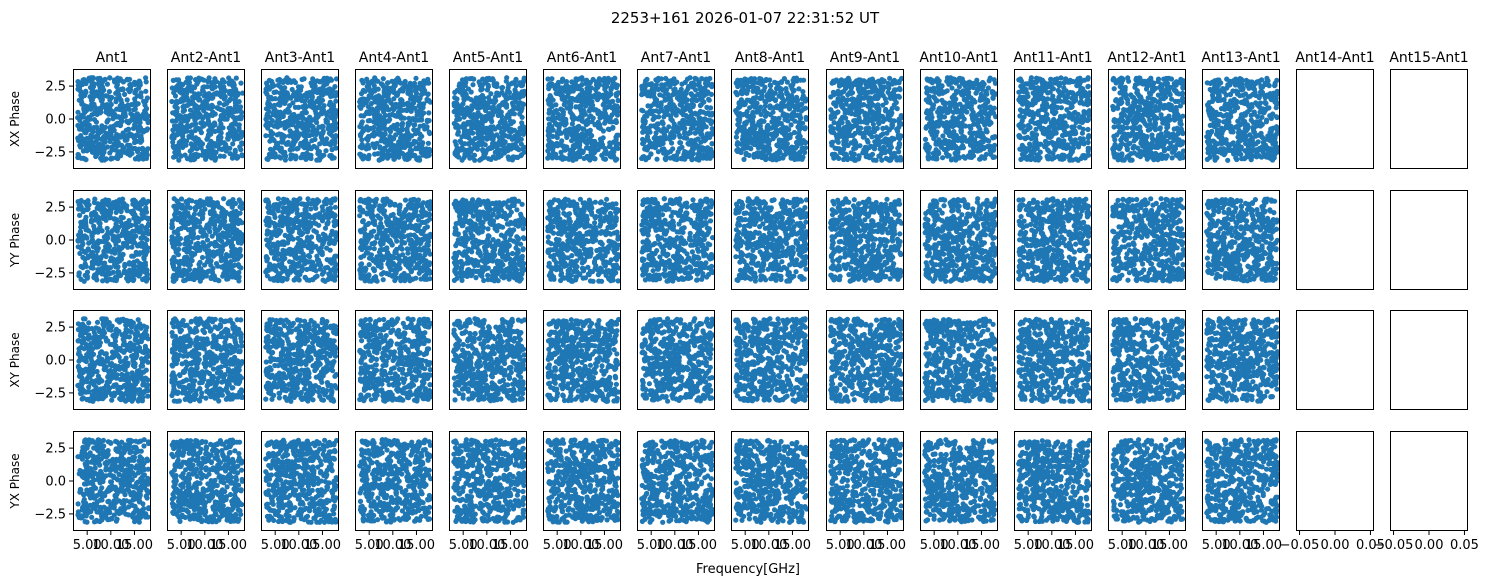 The height and width of the screenshot is (586, 1489). Describe the element at coordinates (50, 393) in the screenshot. I see `y-tick-label: −2.5` at that location.